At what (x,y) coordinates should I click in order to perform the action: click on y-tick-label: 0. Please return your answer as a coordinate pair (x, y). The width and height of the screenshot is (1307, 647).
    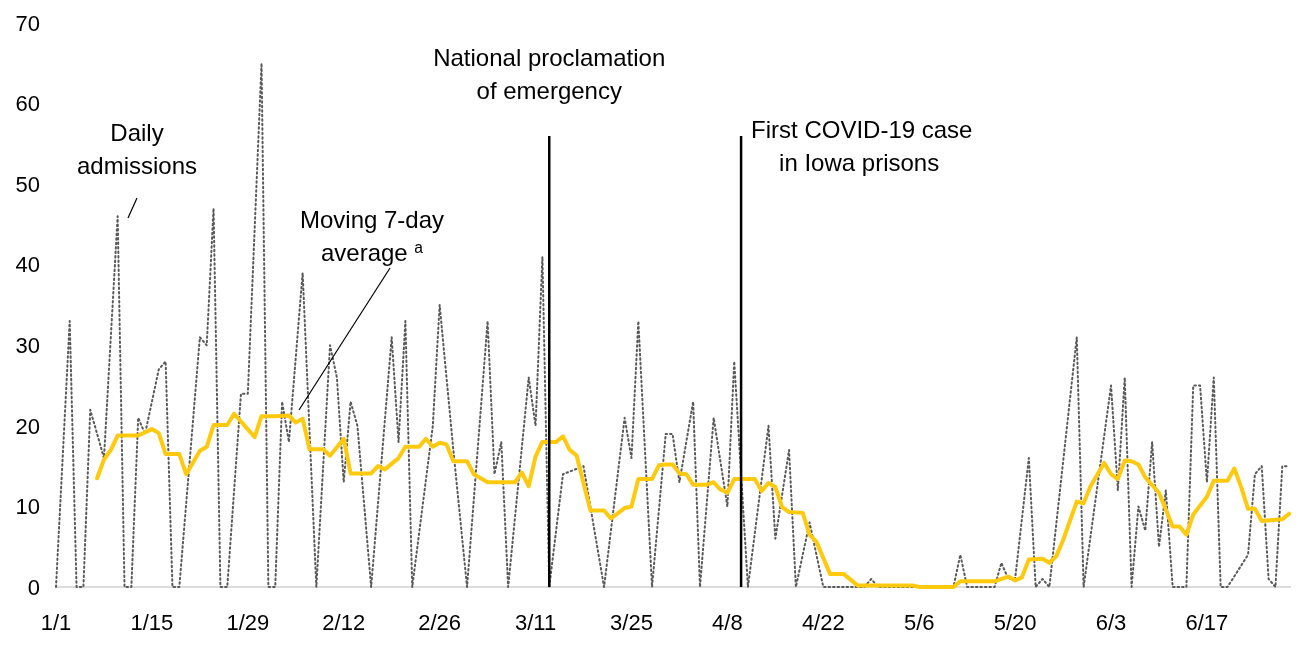
    Looking at the image, I should click on (33, 587).